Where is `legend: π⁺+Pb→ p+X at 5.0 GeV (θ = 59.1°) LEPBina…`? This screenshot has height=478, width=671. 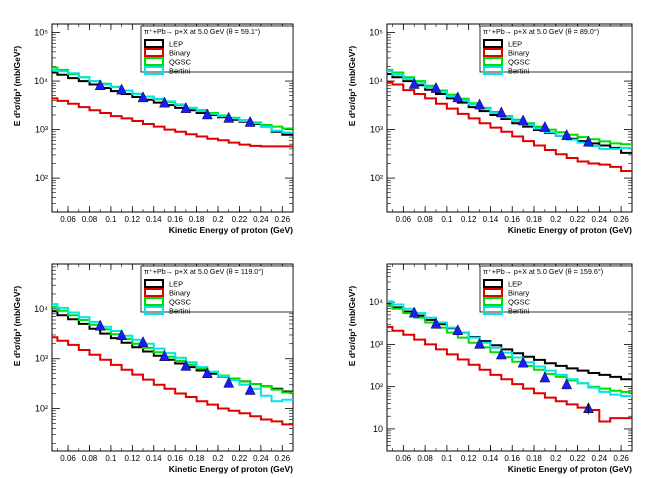 legend: π⁺+Pb→ p+X at 5.0 GeV (θ = 59.1°) LEPBina… is located at coordinates (217, 50).